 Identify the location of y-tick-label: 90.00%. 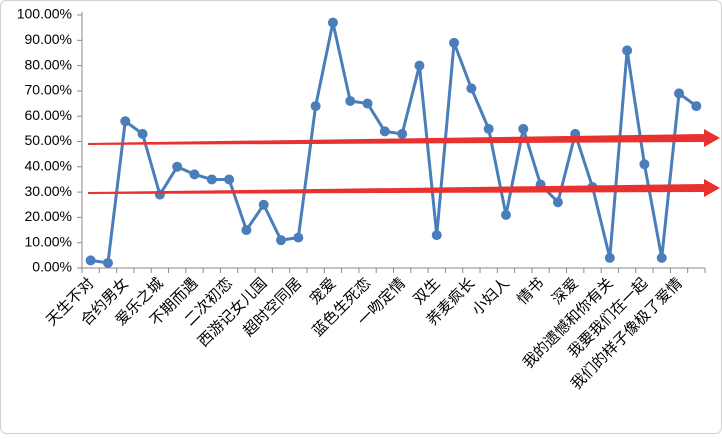
(48, 39).